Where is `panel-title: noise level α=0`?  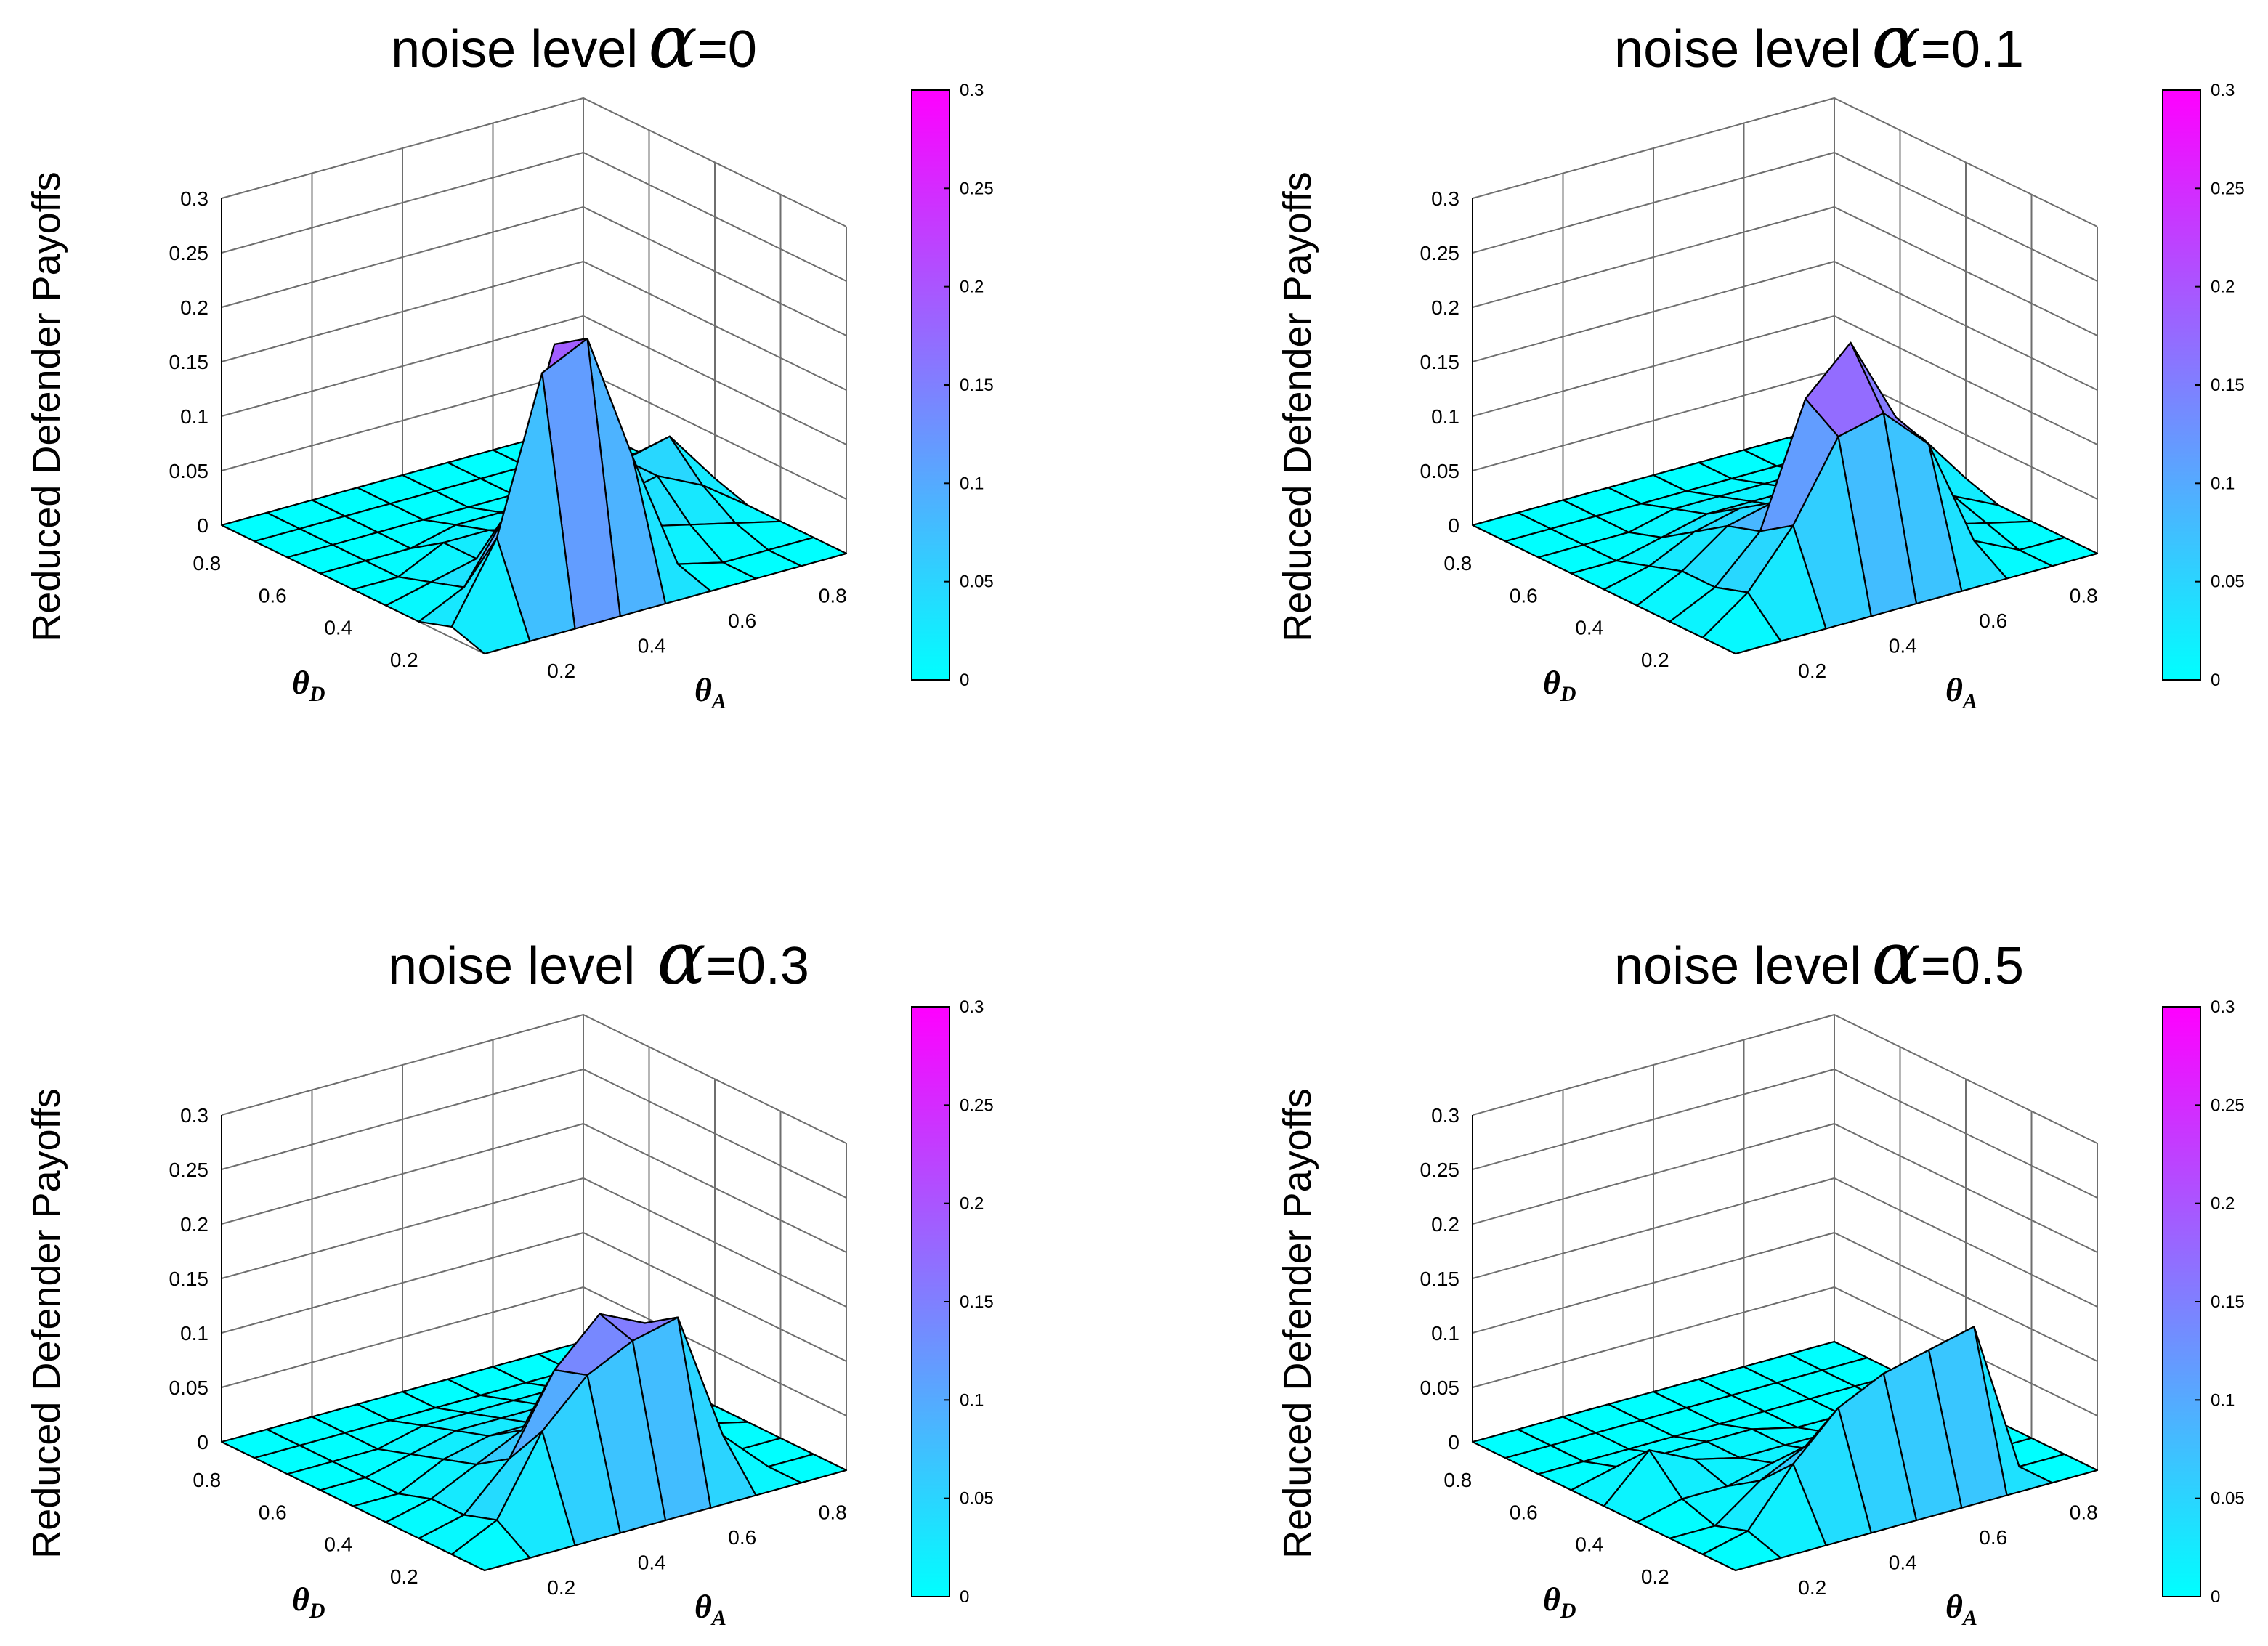
panel-title: noise level α=0 is located at coordinates (574, 42).